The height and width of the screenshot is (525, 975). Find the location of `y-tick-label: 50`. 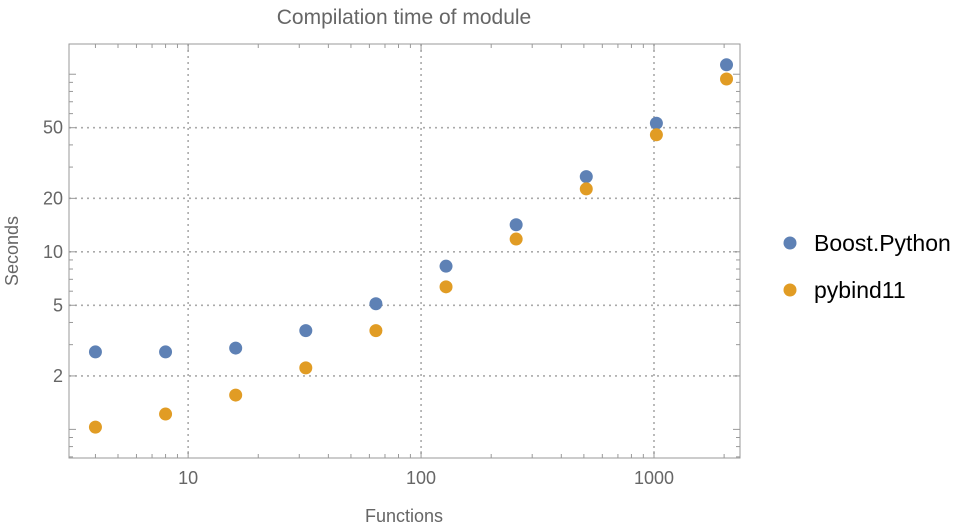

y-tick-label: 50 is located at coordinates (53, 128).